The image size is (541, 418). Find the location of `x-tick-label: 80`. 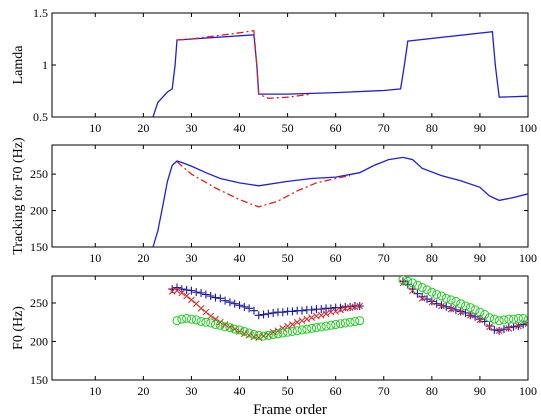

x-tick-label: 80 is located at coordinates (432, 258).